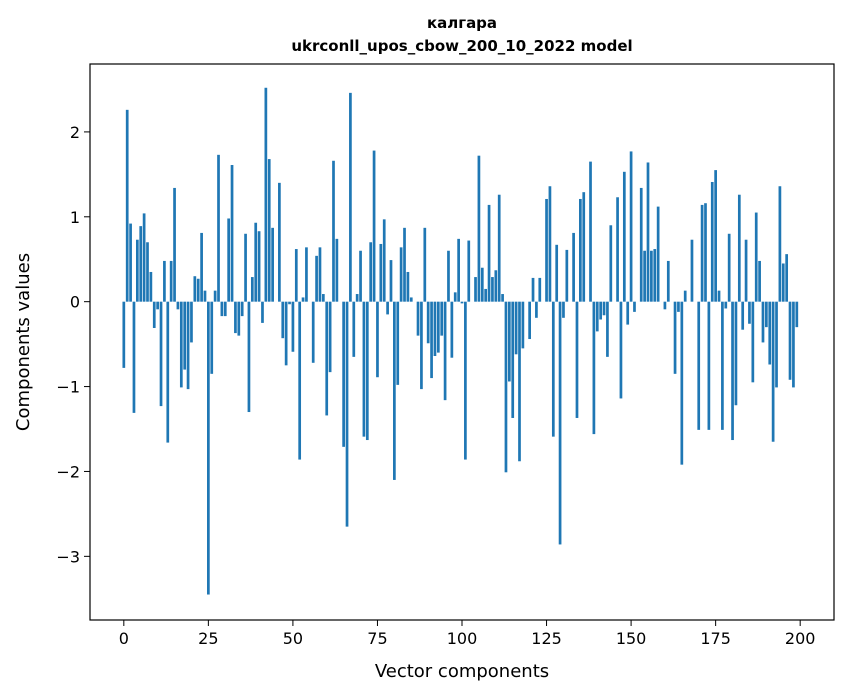 The image size is (847, 696). Describe the element at coordinates (68, 471) in the screenshot. I see `y-tick-label: −2` at that location.